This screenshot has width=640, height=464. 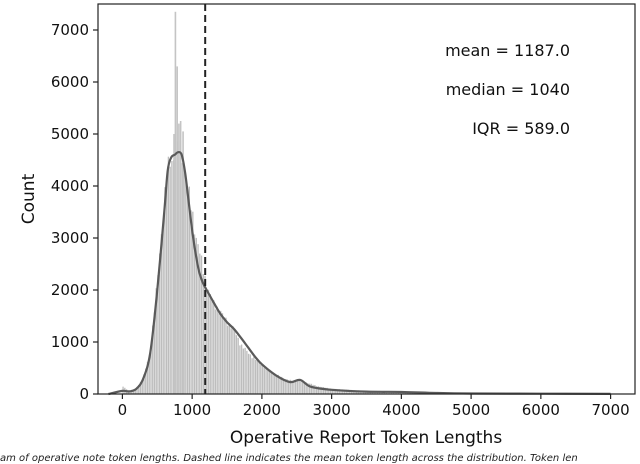 I want to click on x-tick-label: 7000, so click(x=610, y=410).